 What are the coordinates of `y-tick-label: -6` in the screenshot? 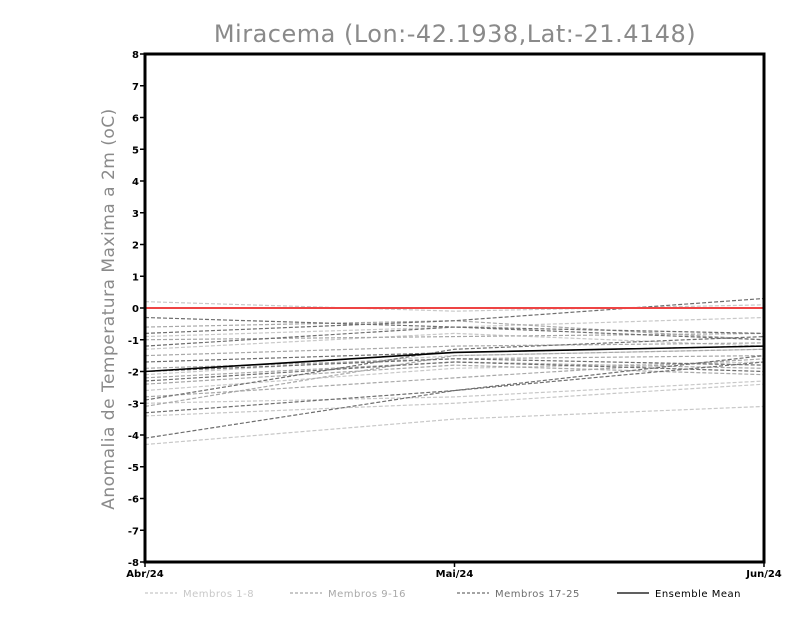 It's located at (133, 500).